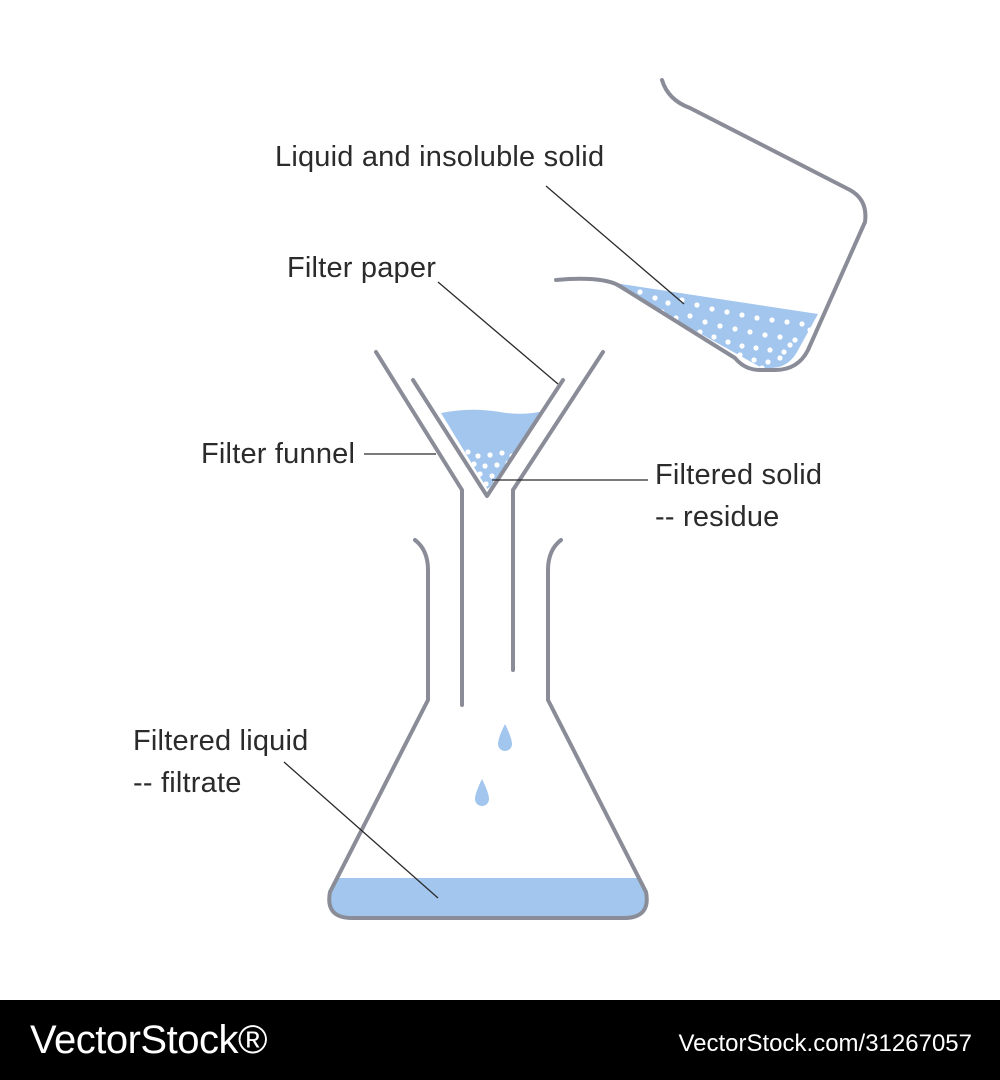 The width and height of the screenshot is (1000, 1080). I want to click on watermark-footer: VectorStock® VectorStock.com/31267057, so click(500, 1040).